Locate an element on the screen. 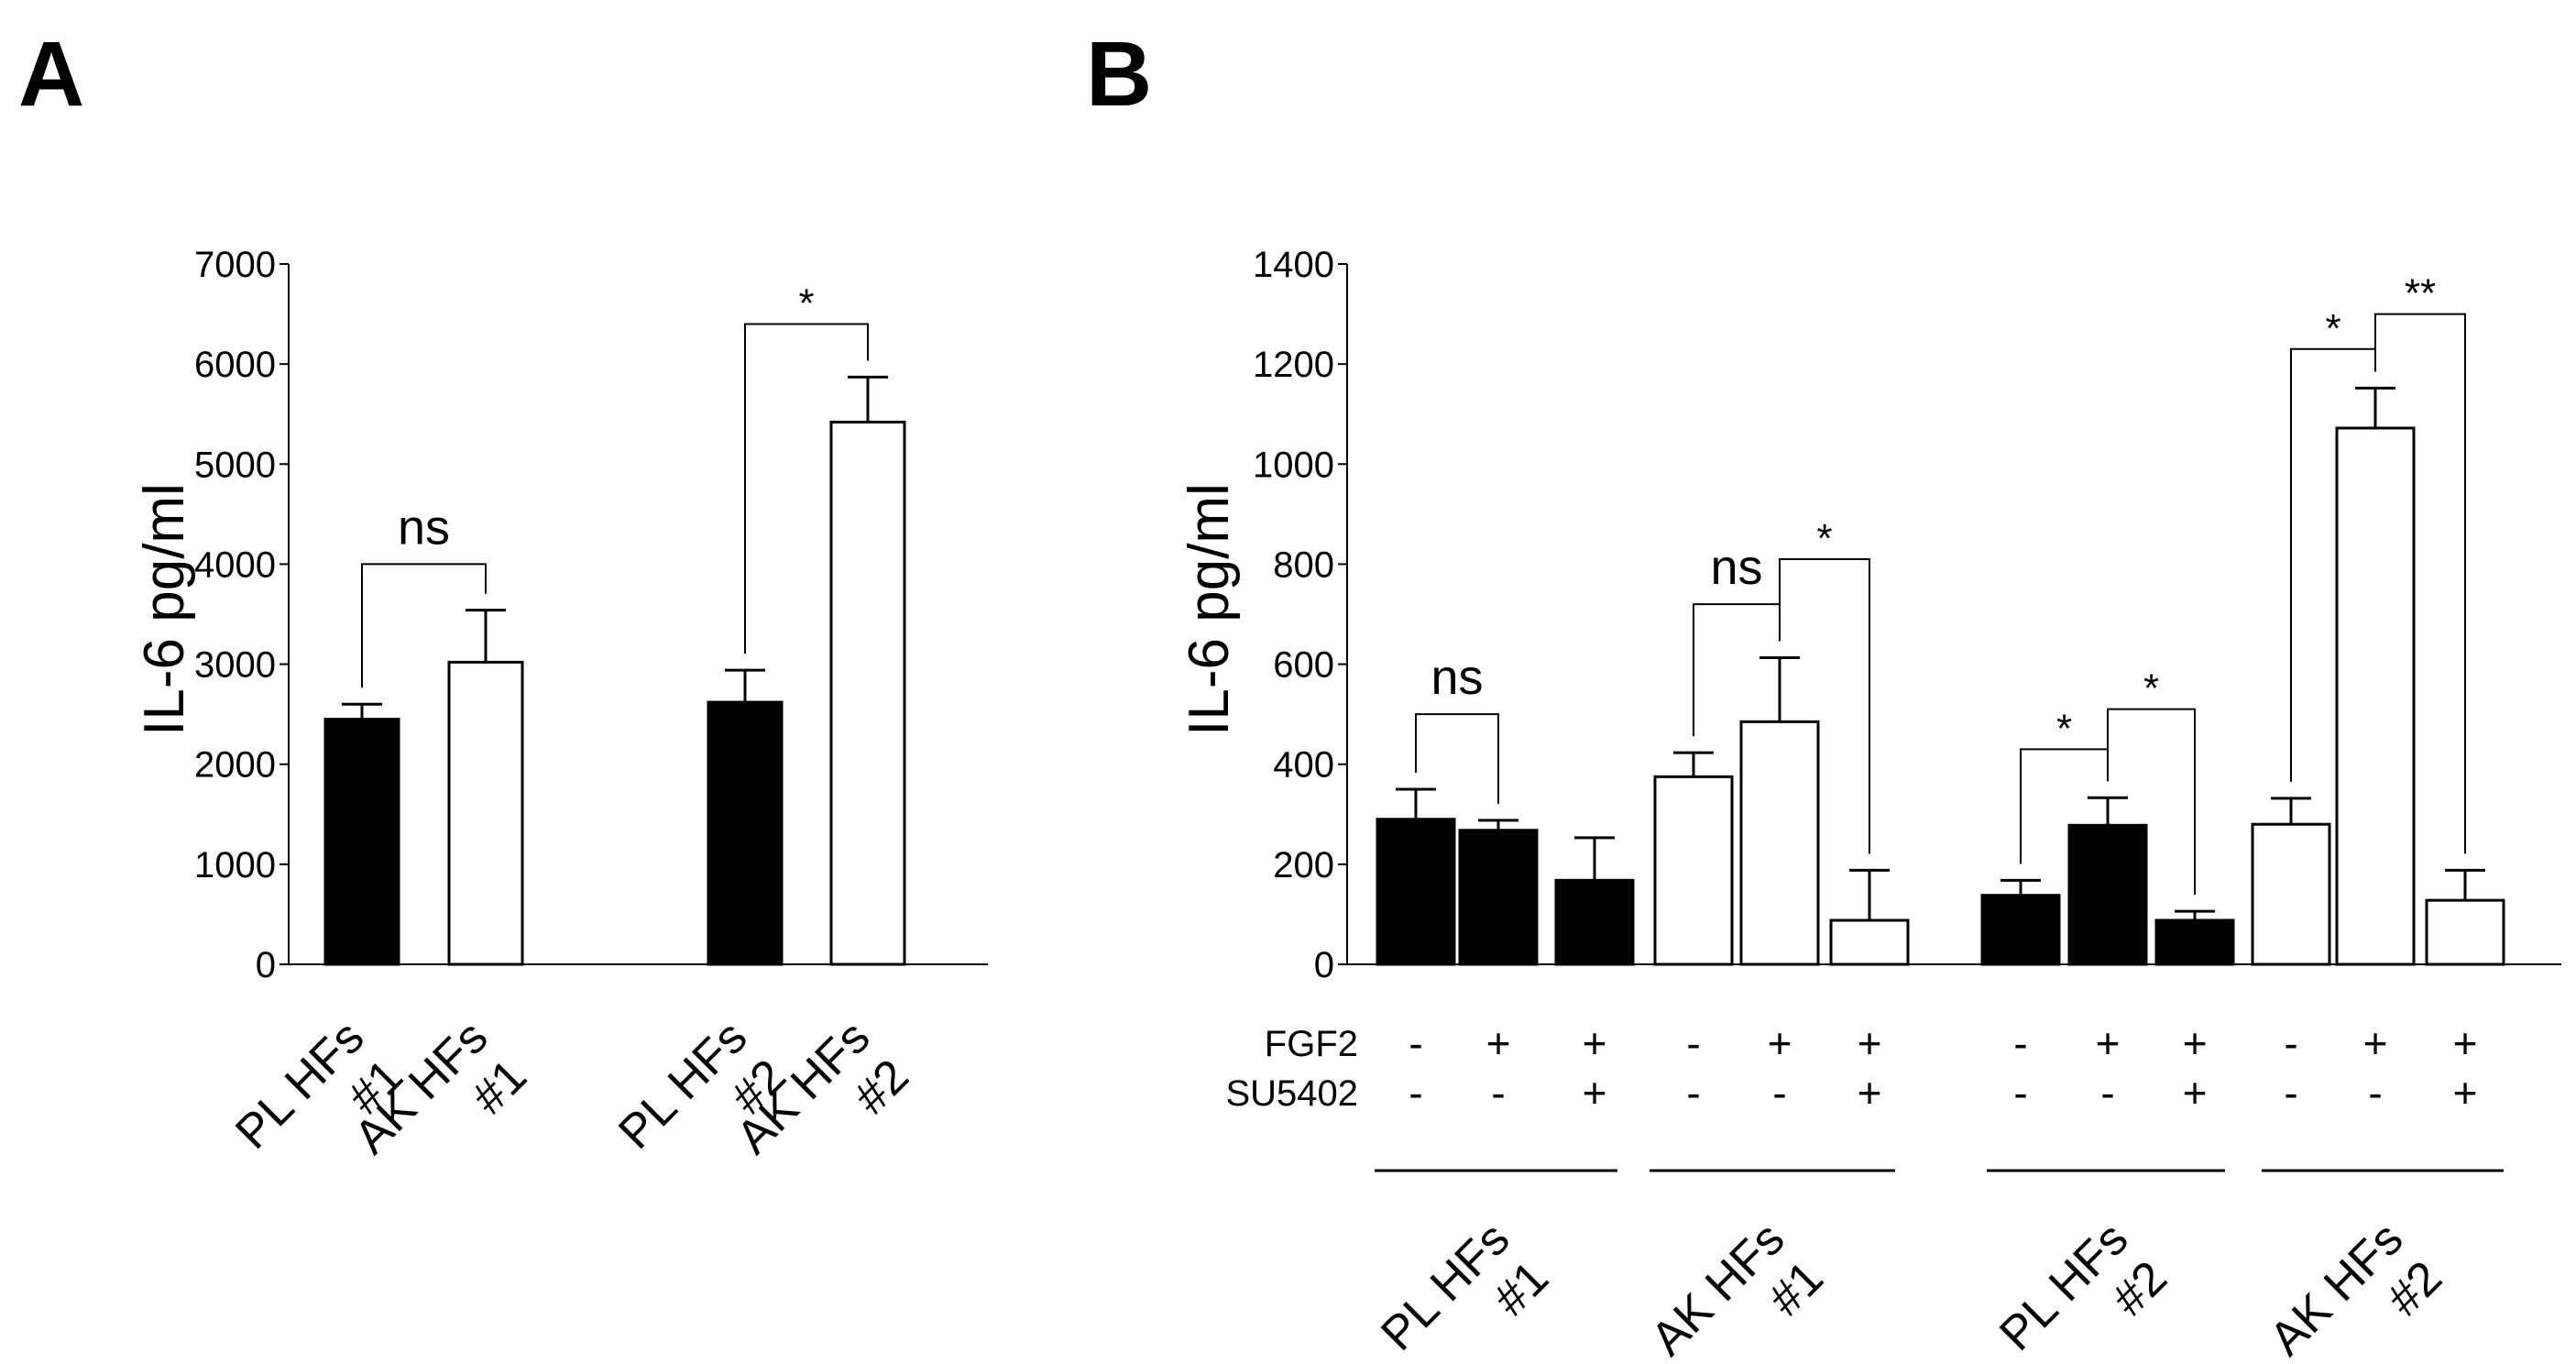 The image size is (2576, 1364). panel-label-b: B is located at coordinates (1119, 74).